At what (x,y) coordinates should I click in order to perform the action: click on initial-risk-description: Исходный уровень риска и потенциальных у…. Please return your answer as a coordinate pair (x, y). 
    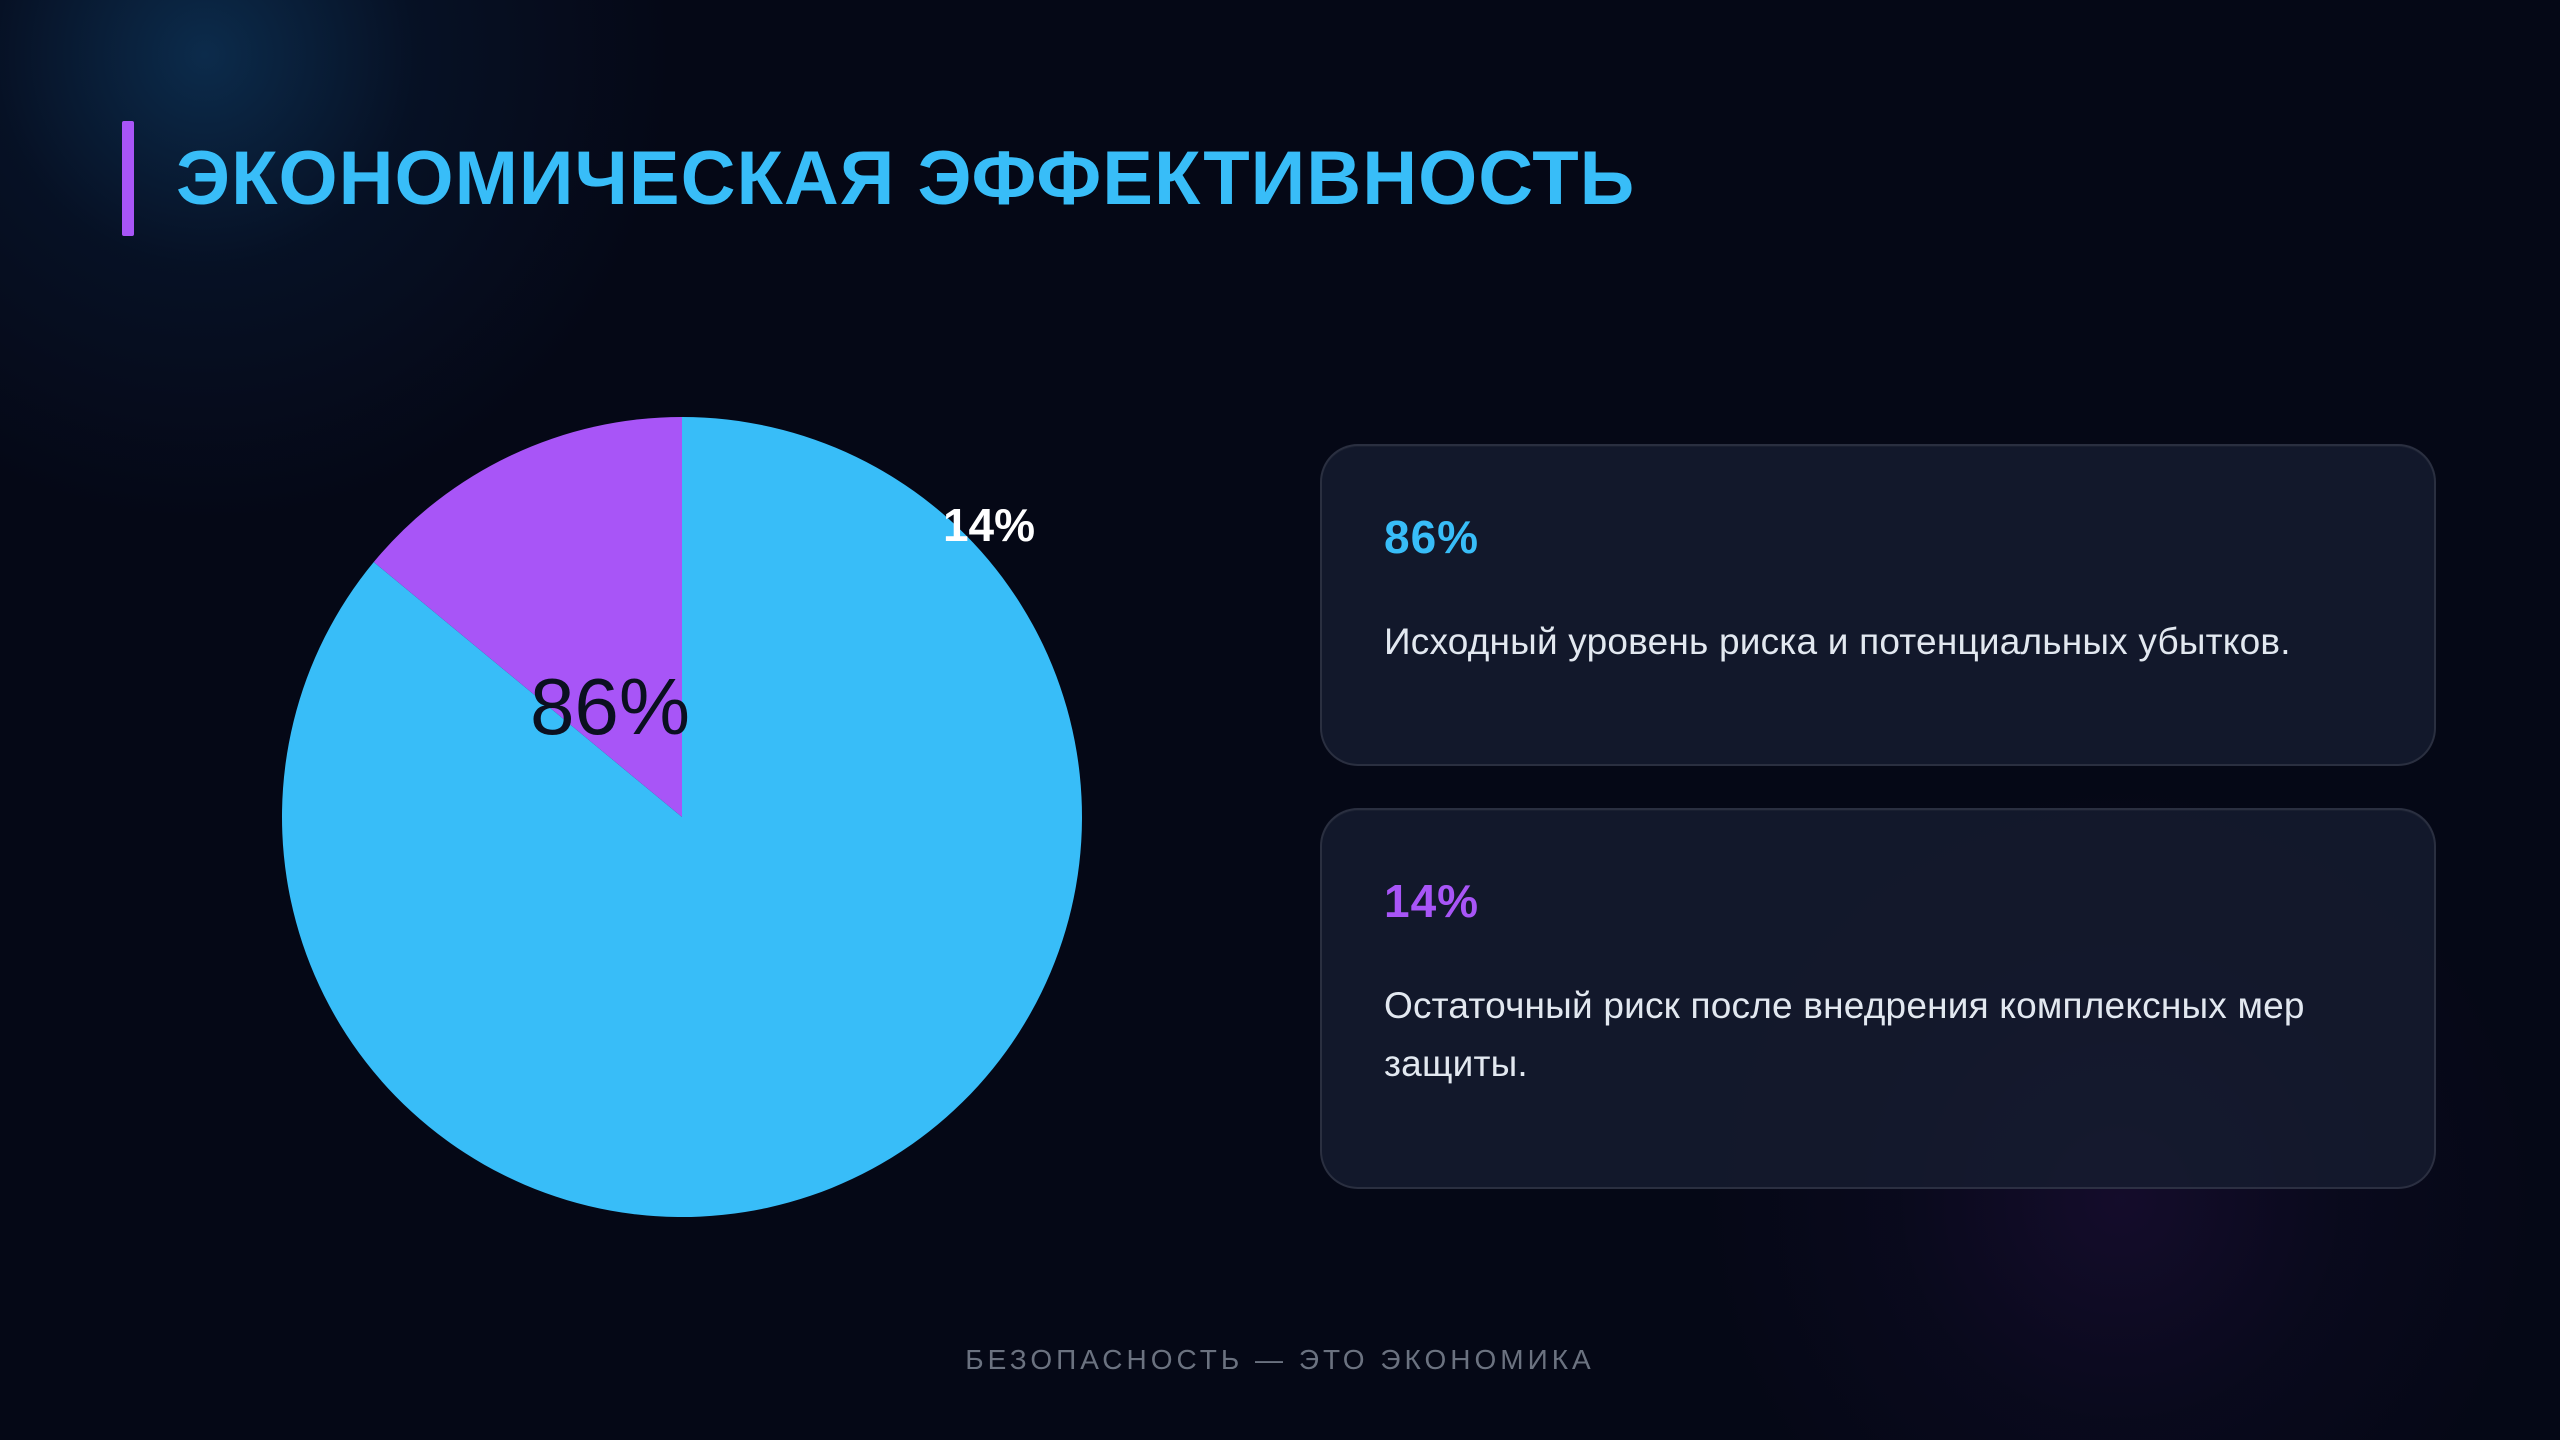
    Looking at the image, I should click on (1837, 641).